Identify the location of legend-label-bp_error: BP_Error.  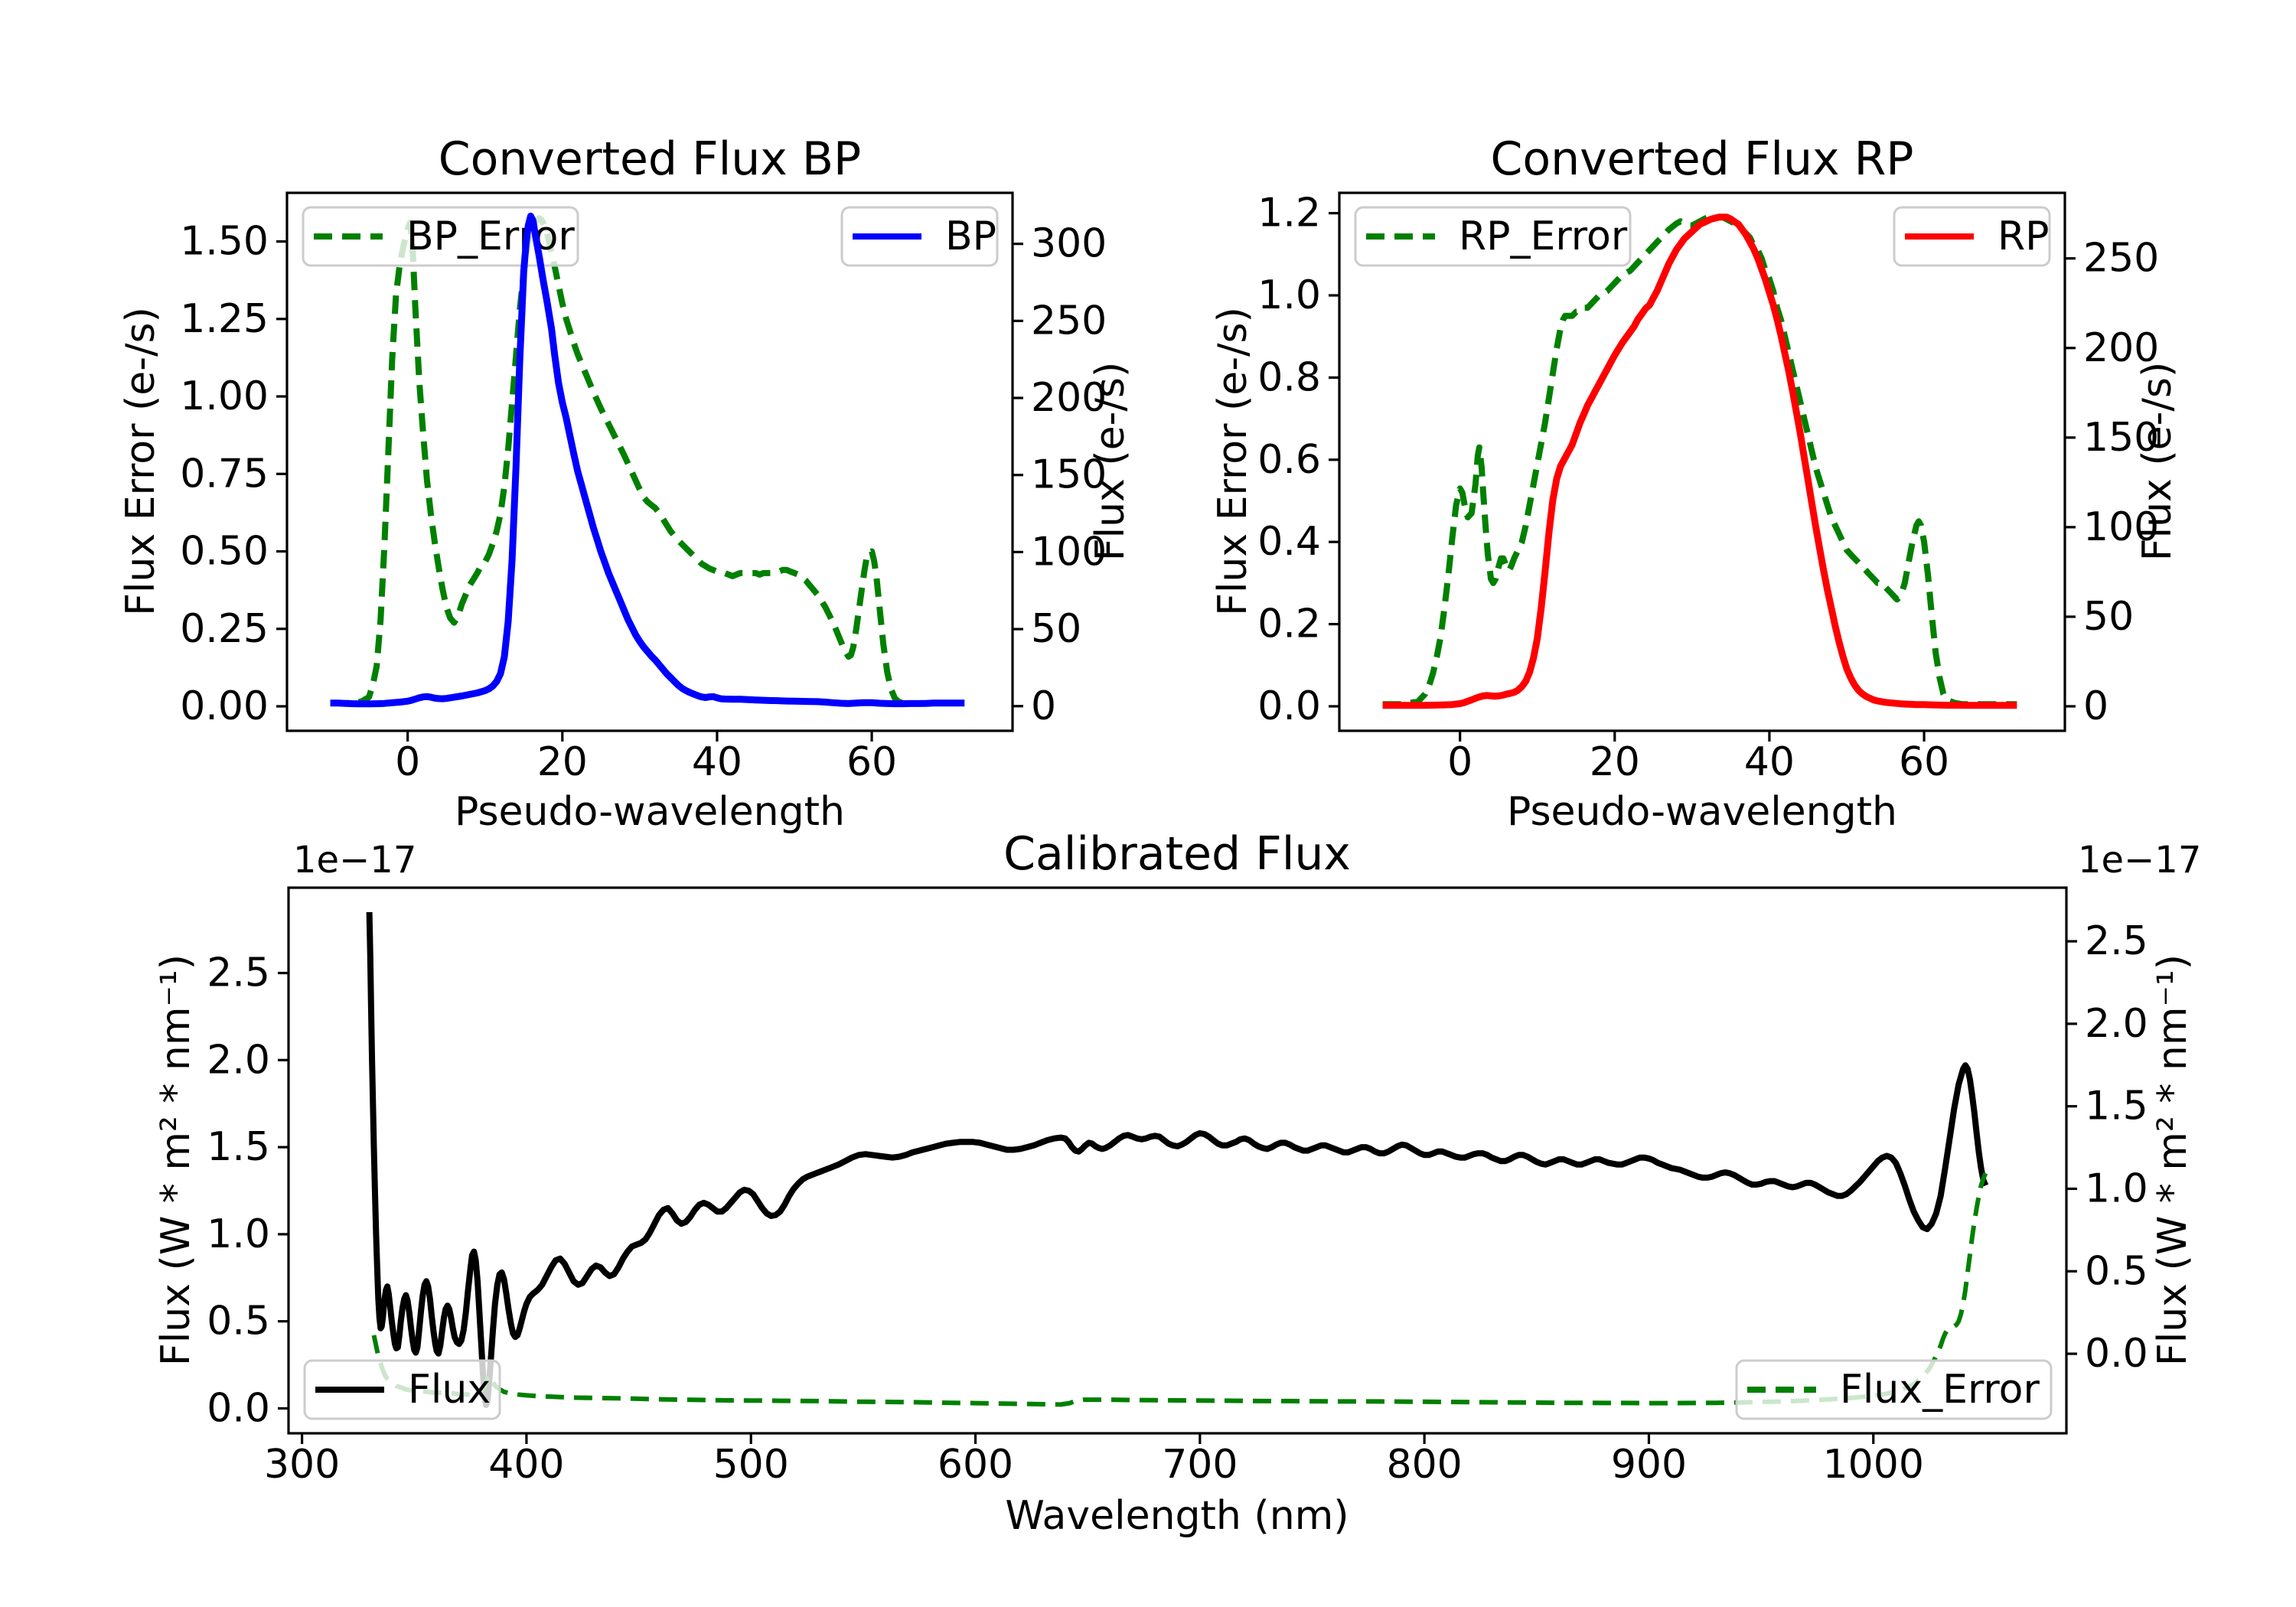
(490, 237).